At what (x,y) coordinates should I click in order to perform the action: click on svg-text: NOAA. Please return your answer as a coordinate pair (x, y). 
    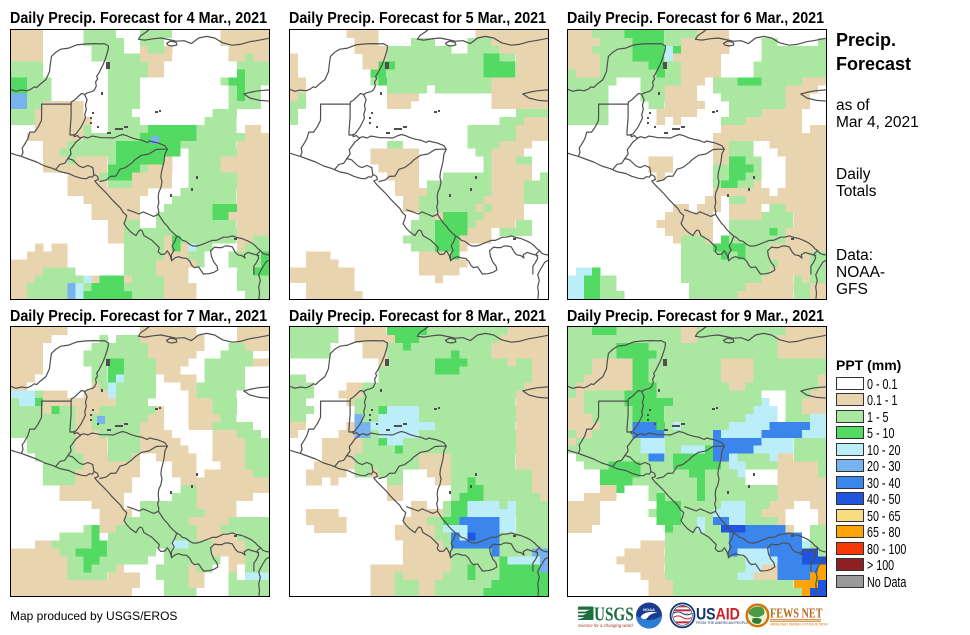
    Looking at the image, I should click on (649, 609).